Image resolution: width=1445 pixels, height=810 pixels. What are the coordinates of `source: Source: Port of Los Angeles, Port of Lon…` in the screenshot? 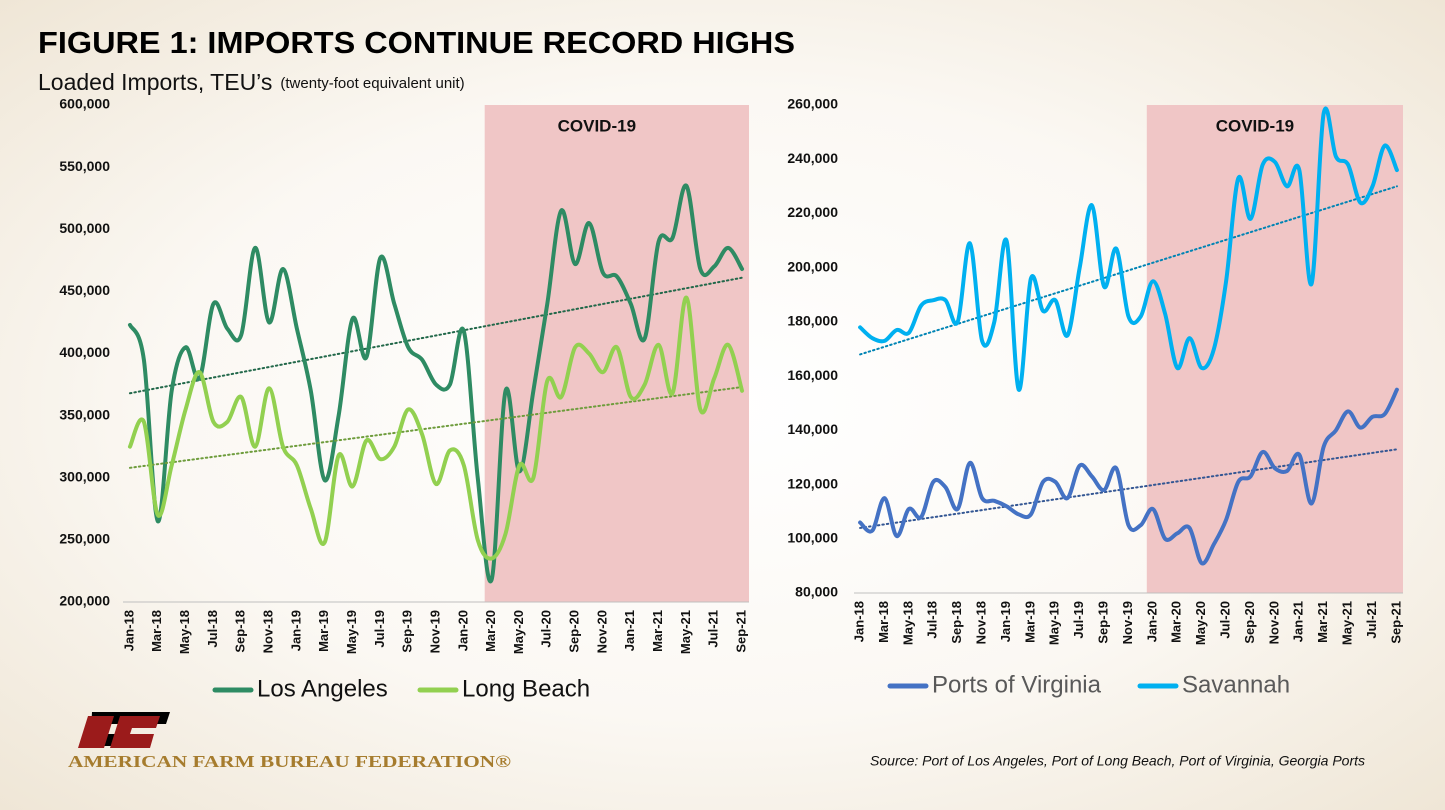 It's located at (1117, 761).